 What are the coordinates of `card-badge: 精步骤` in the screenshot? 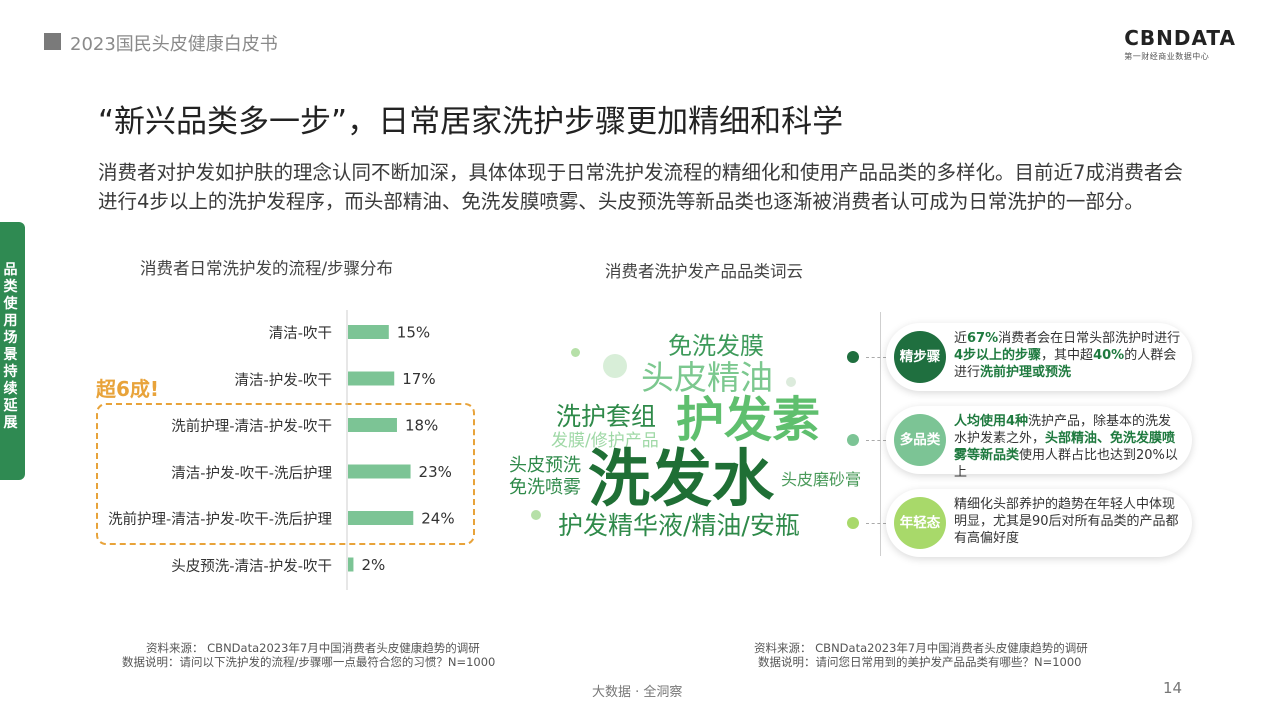 It's located at (920, 357).